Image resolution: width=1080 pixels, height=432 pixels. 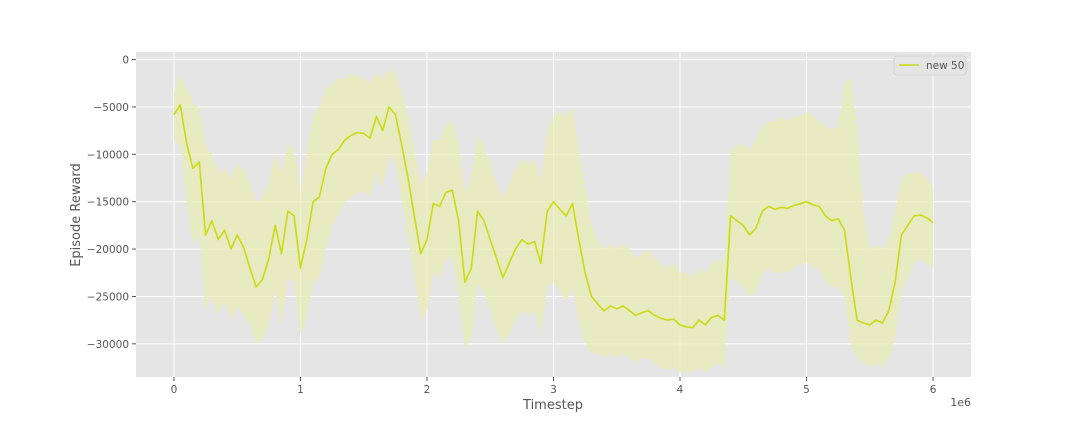 What do you see at coordinates (680, 390) in the screenshot?
I see `x-tick-label: 4` at bounding box center [680, 390].